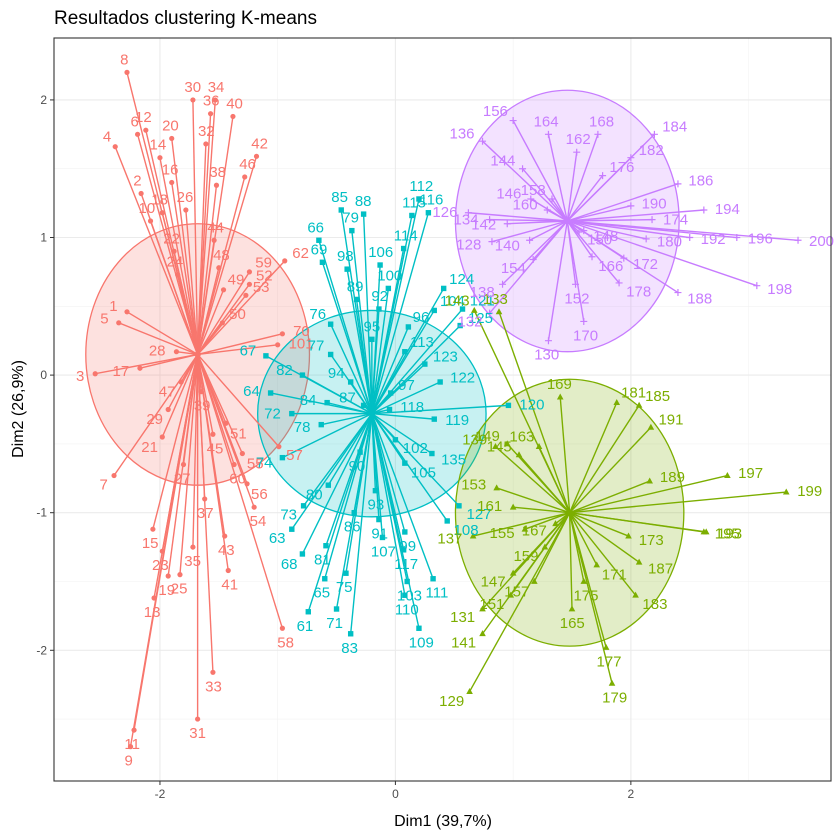 This screenshot has height=840, width=840. What do you see at coordinates (372, 413) in the screenshot?
I see `cluster-2-center` at bounding box center [372, 413].